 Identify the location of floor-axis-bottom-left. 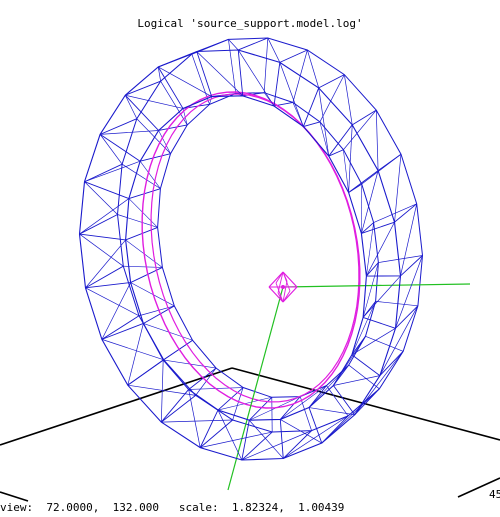
(14, 496).